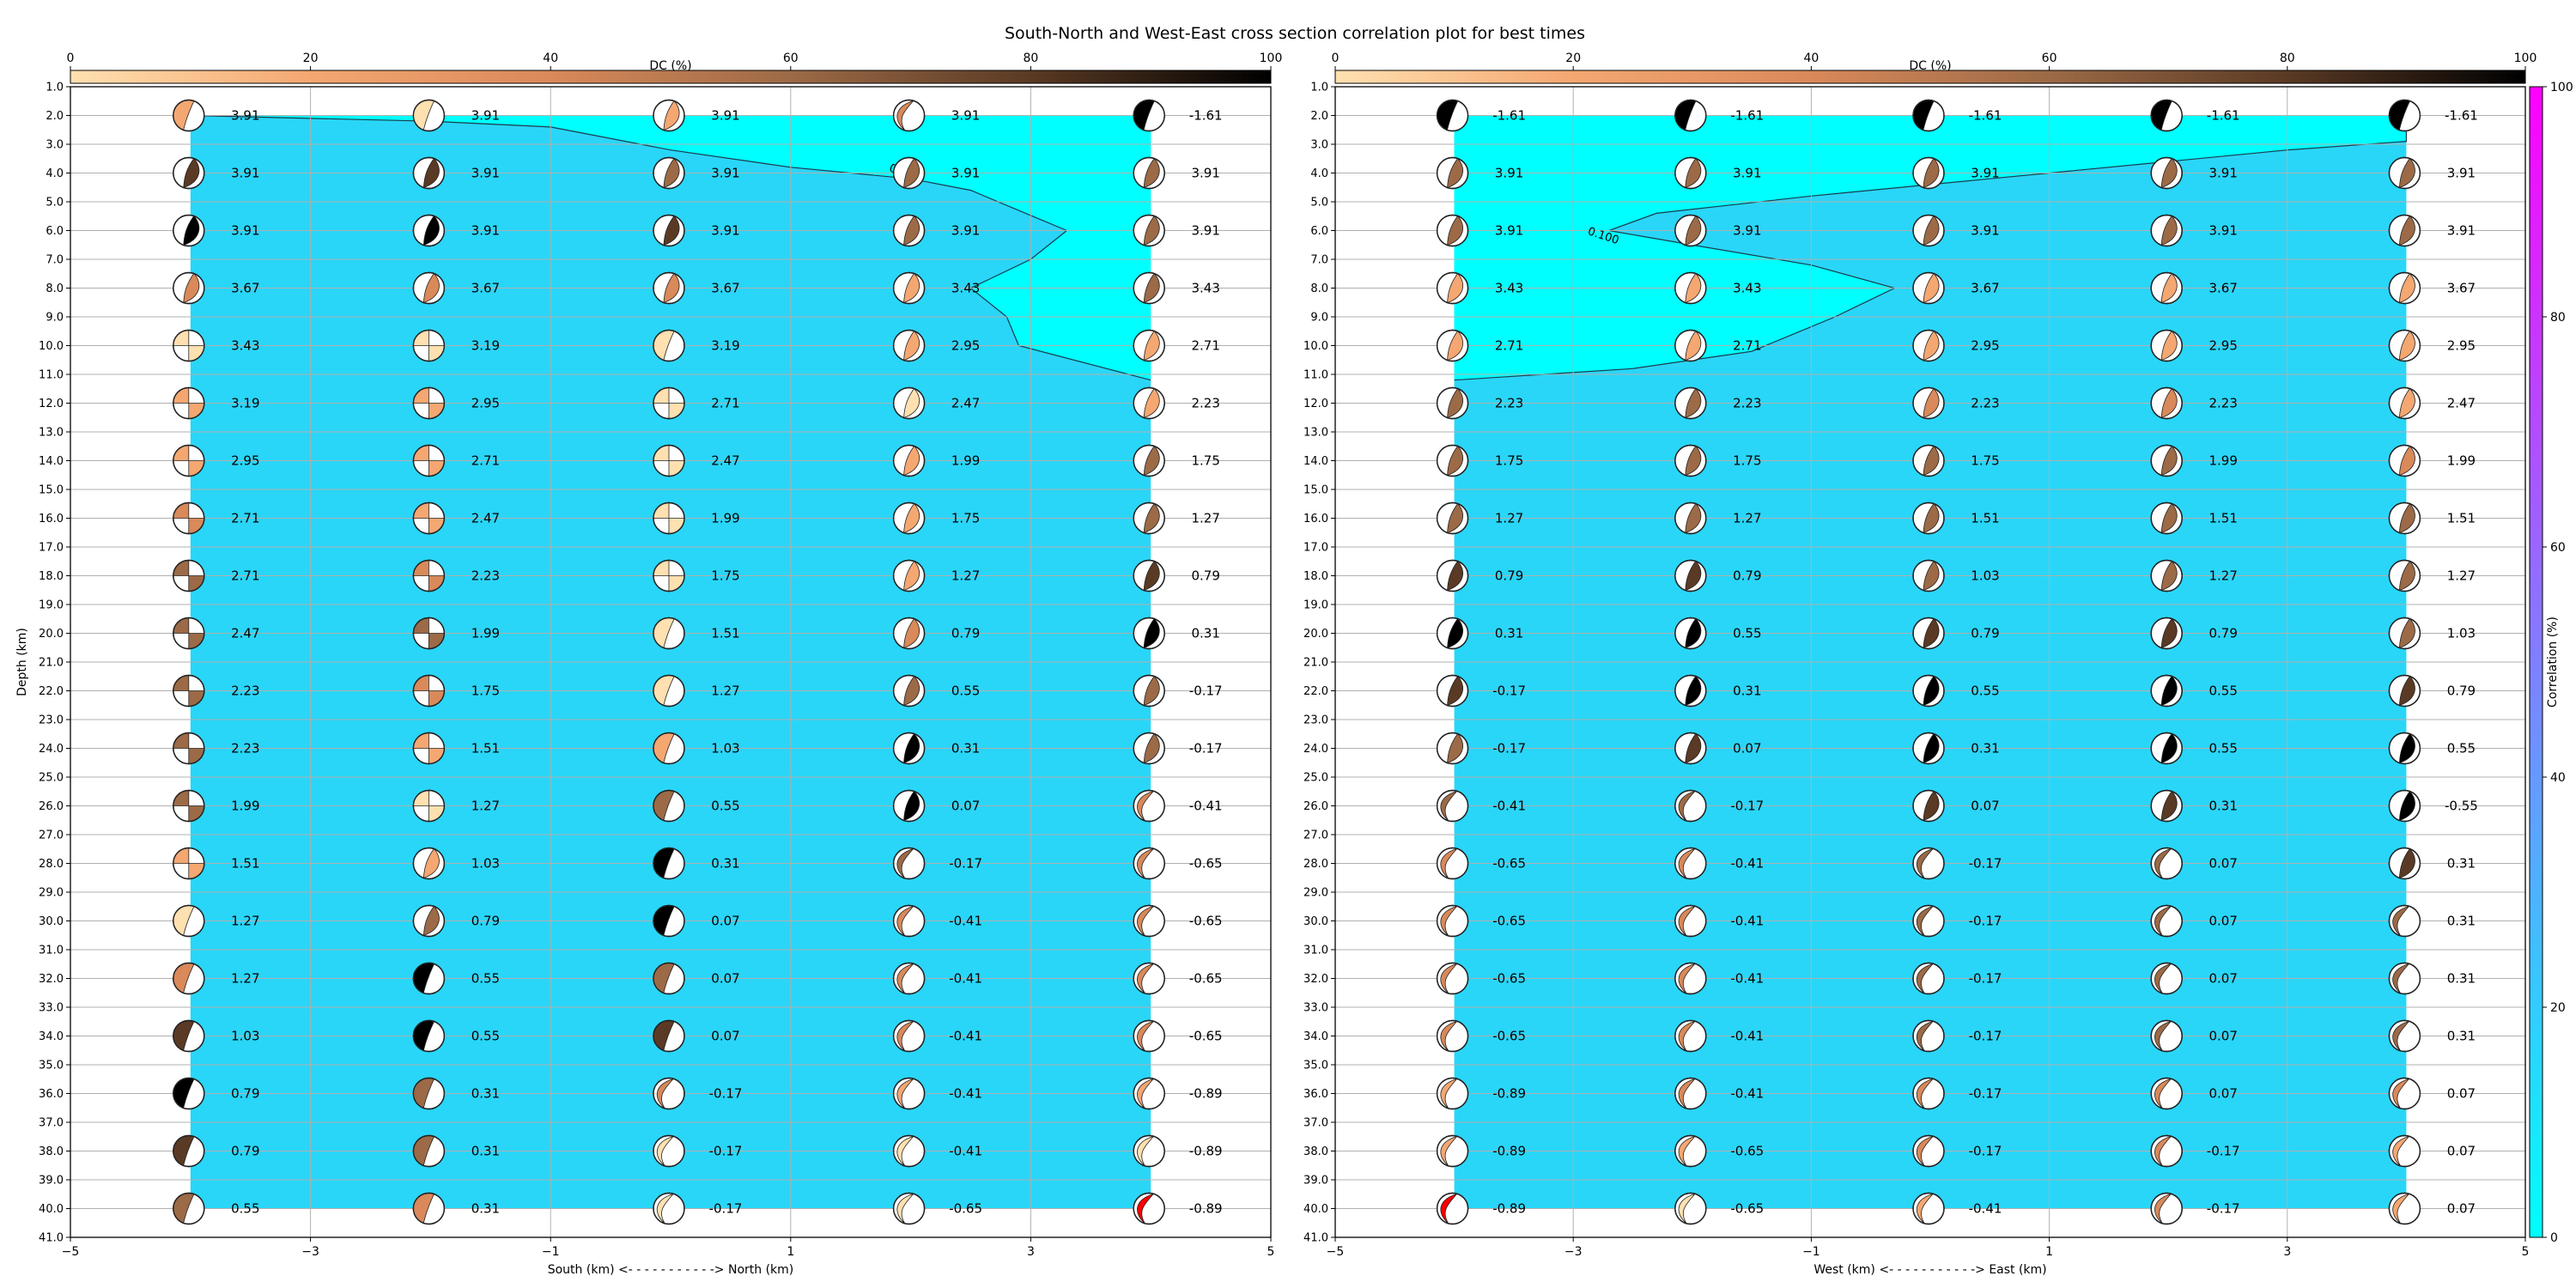 Image resolution: width=2576 pixels, height=1288 pixels. I want to click on time-label: 1.99, so click(965, 461).